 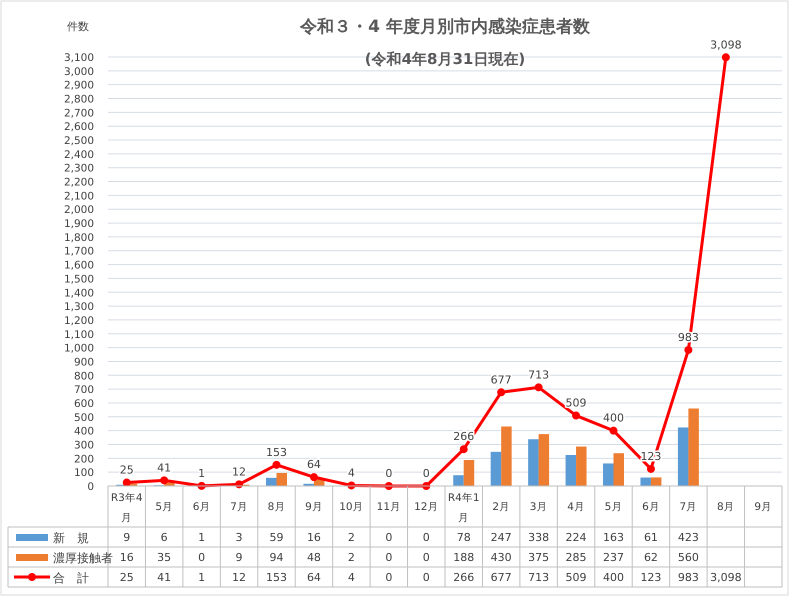 I want to click on y-tick-label: 2,300, so click(x=79, y=168).